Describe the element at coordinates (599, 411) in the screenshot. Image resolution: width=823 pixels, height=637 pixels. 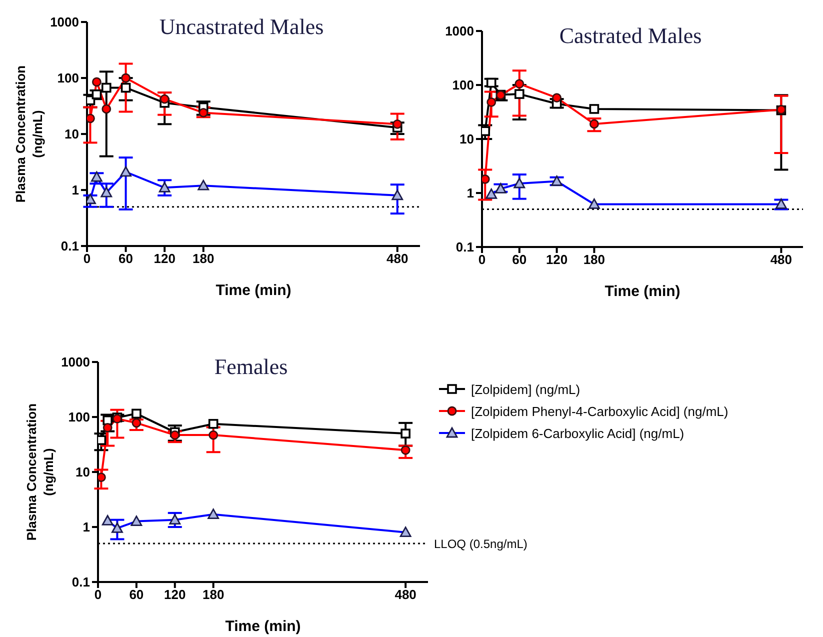
I see `legend-label: [Zolpidem Phenyl-4-Carboxylic Acid] (ng/mL)` at that location.